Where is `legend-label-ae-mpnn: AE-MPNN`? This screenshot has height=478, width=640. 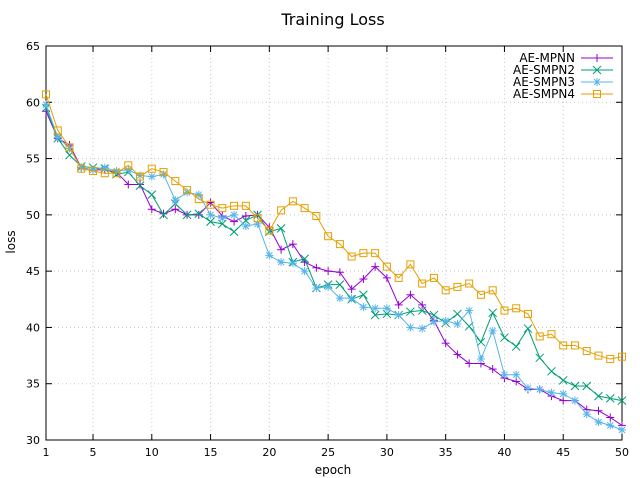
legend-label-ae-mpnn: AE-MPNN is located at coordinates (547, 58).